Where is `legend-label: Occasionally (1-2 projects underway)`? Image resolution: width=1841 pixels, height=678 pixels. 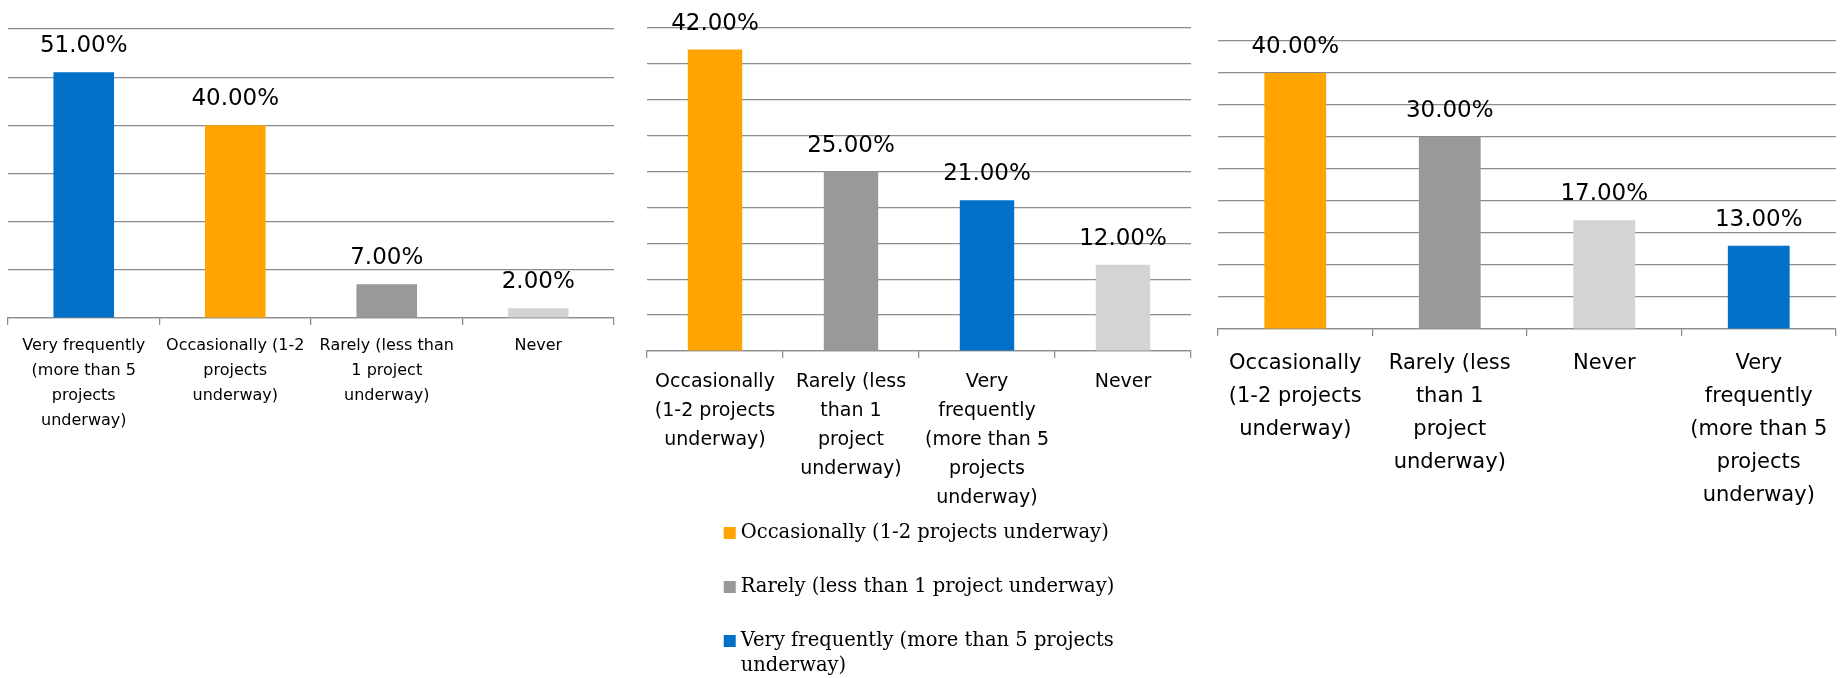 legend-label: Occasionally (1-2 projects underway) is located at coordinates (924, 532).